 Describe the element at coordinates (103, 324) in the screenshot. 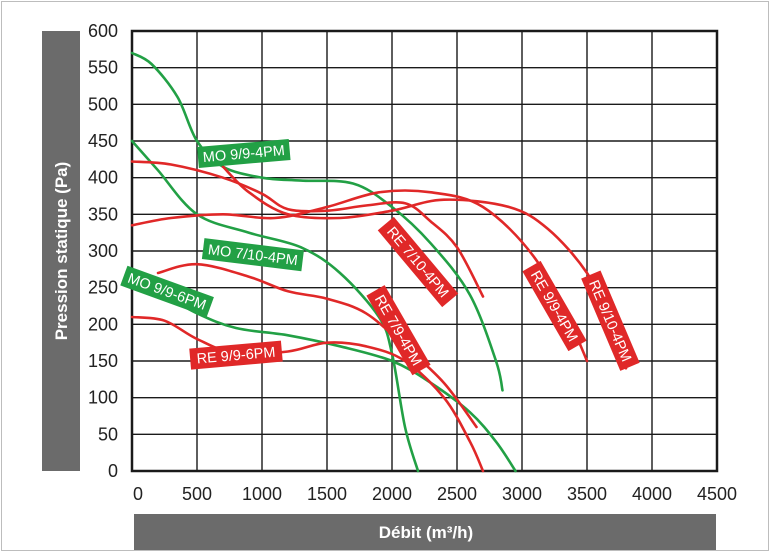

I see `y-tick-label: 200` at that location.